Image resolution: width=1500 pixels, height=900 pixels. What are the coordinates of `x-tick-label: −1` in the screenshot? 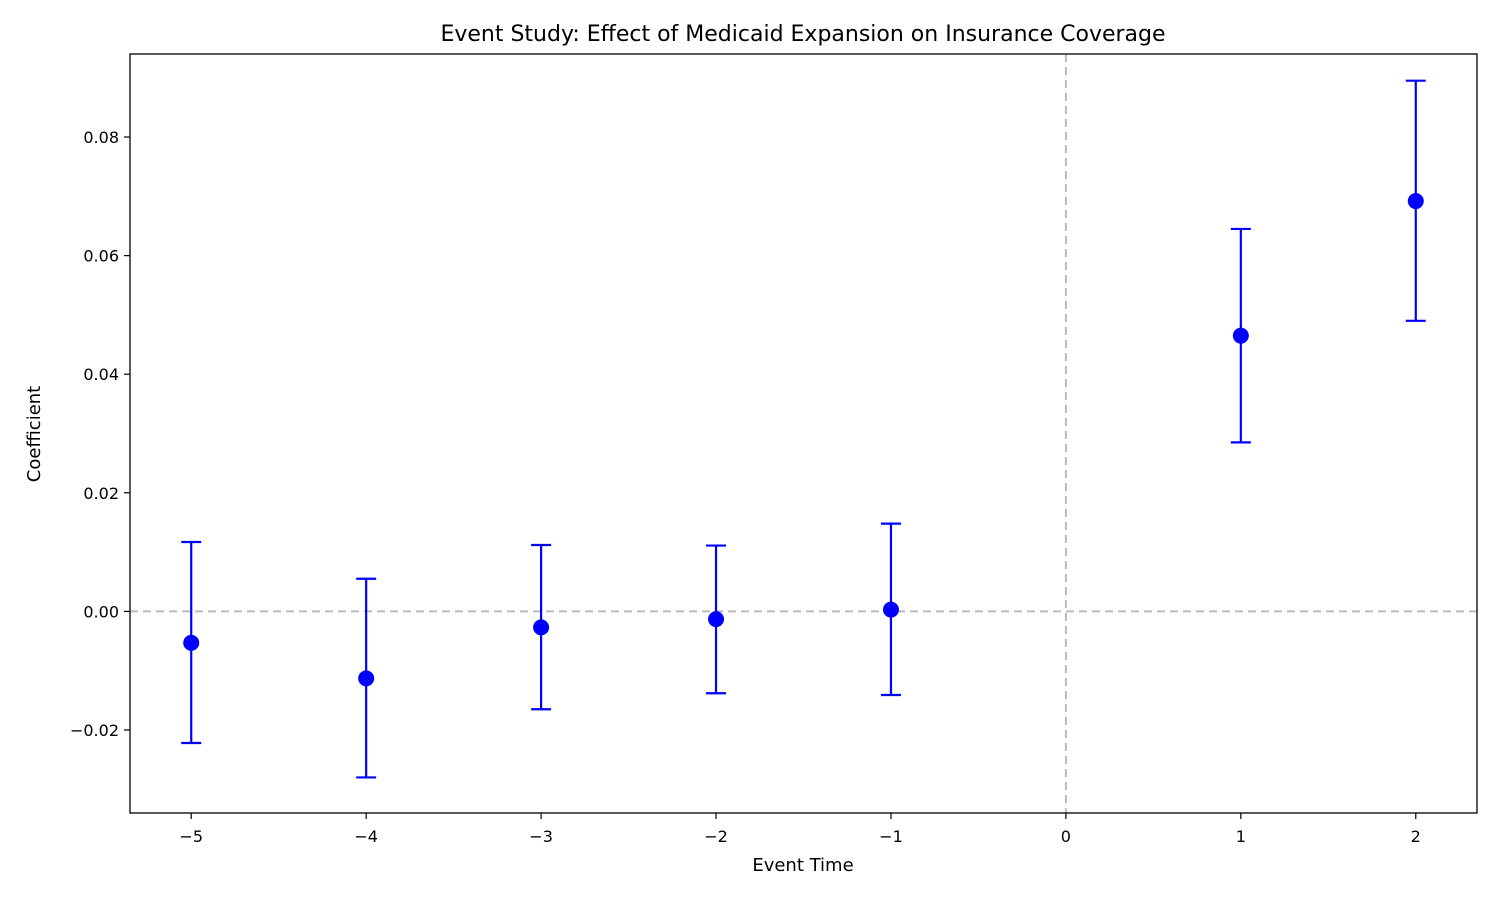 It's located at (891, 836).